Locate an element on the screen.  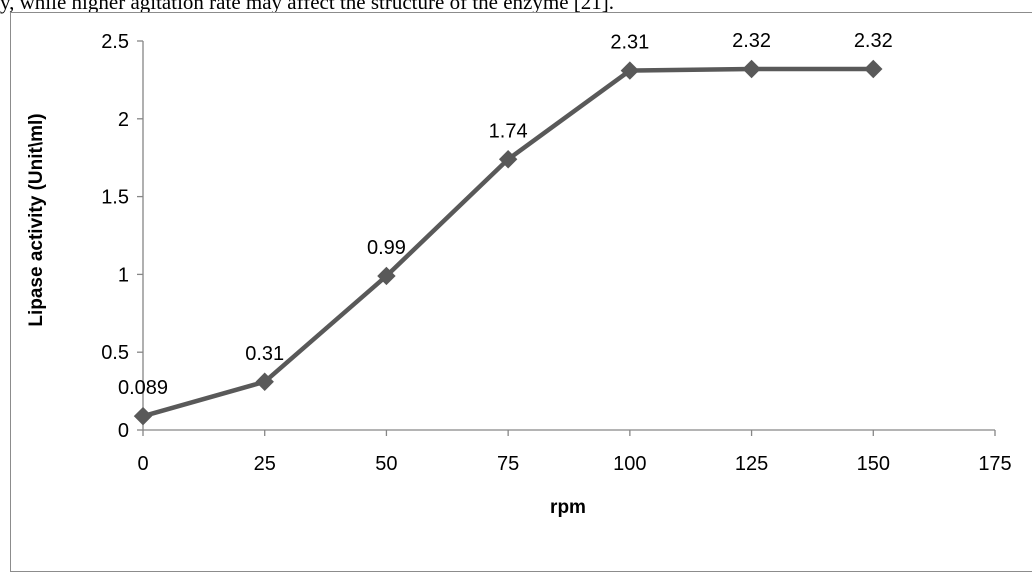
data-label: 0.31 is located at coordinates (264, 354).